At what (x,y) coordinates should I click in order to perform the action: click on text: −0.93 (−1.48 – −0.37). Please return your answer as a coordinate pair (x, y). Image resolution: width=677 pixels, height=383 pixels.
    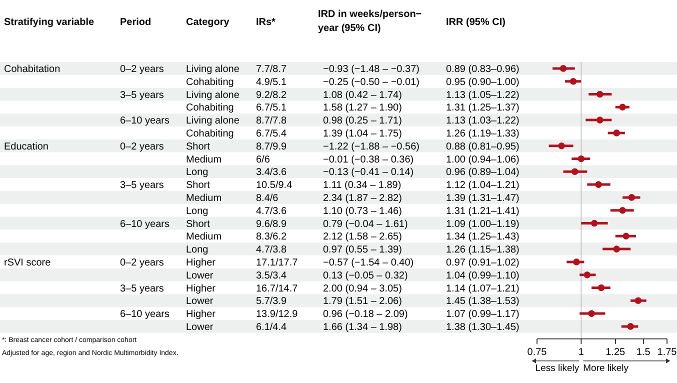
    Looking at the image, I should click on (371, 69).